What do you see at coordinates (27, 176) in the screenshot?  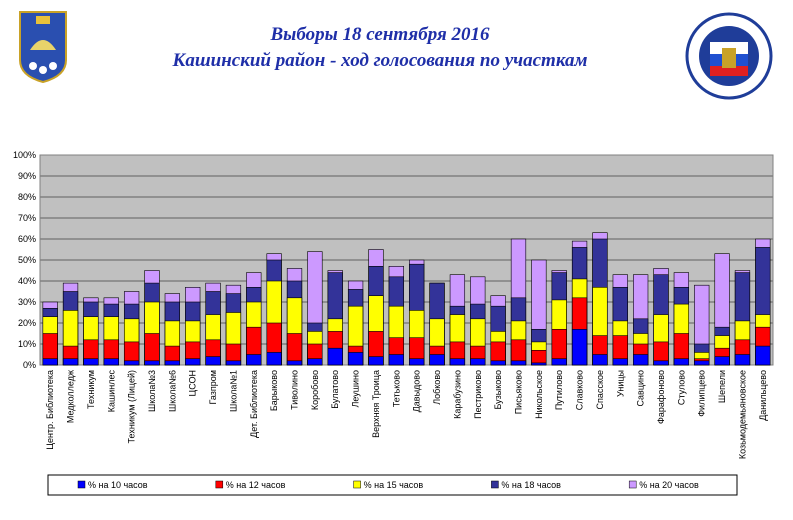 I see `y-tick-label: 90%` at bounding box center [27, 176].